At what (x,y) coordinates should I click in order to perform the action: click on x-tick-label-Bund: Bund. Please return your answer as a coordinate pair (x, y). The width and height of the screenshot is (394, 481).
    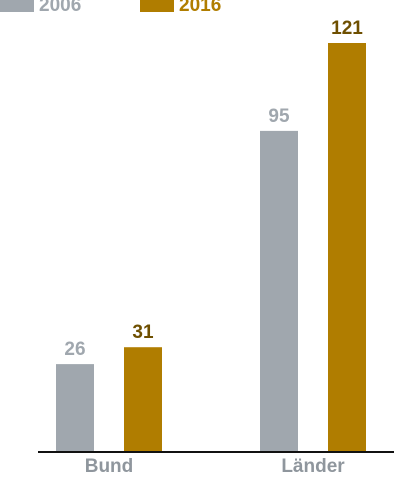
    Looking at the image, I should click on (109, 466).